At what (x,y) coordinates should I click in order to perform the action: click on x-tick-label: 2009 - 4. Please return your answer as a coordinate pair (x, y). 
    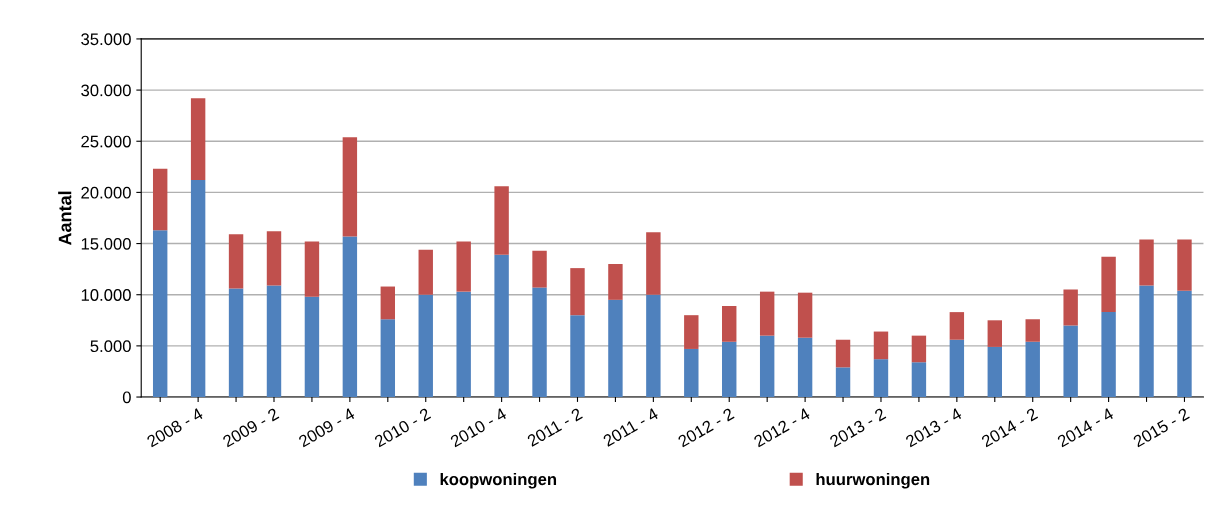
    Looking at the image, I should click on (326, 427).